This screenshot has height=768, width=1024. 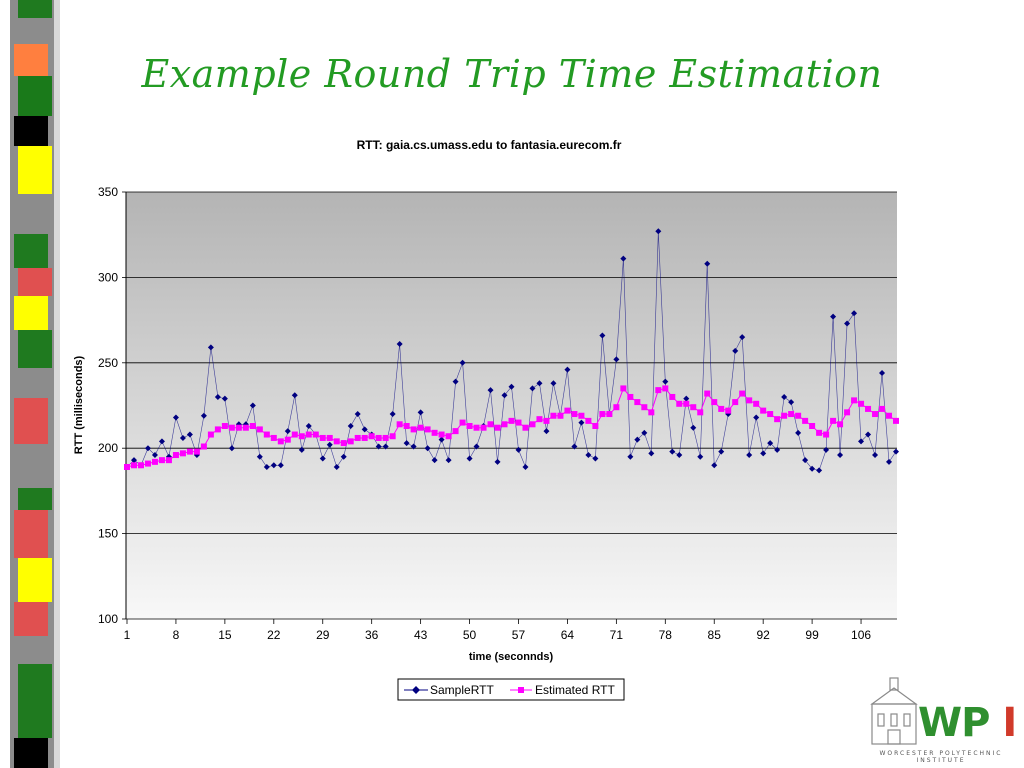 I want to click on y-tick-label: 200, so click(x=108, y=448).